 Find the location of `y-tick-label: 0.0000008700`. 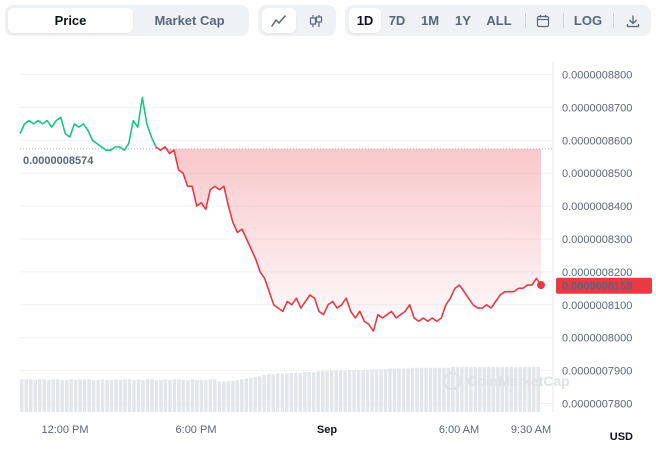

y-tick-label: 0.0000008700 is located at coordinates (597, 108).